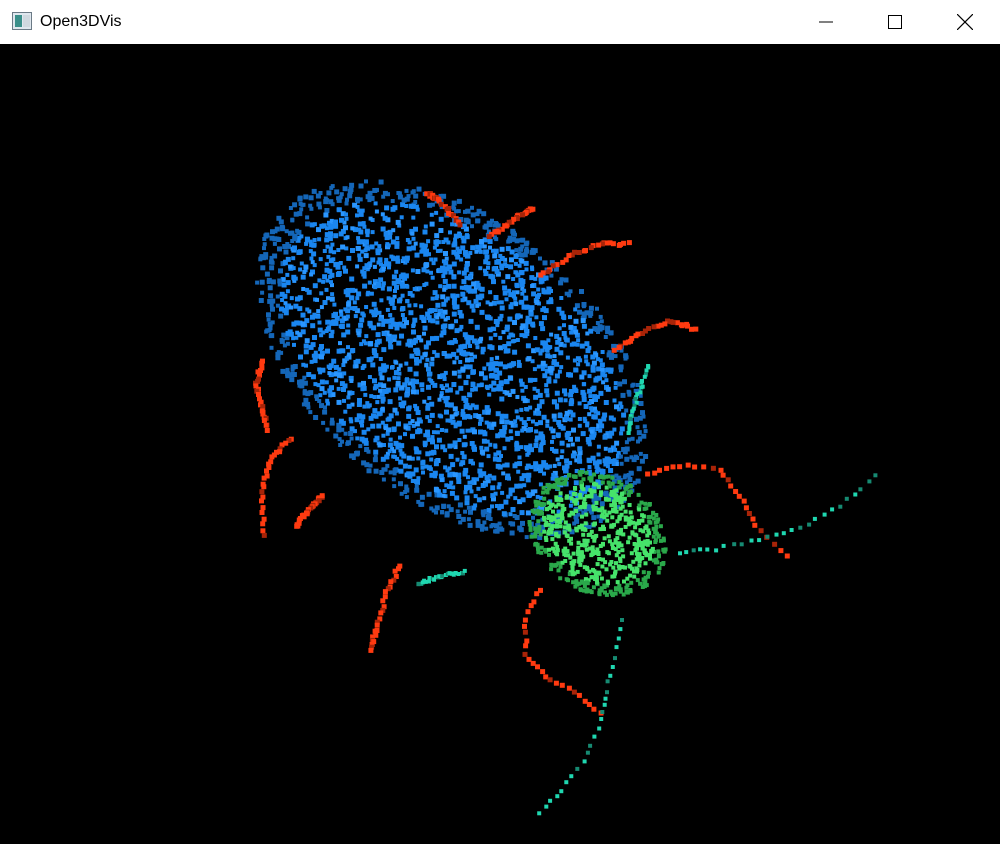 Image resolution: width=1000 pixels, height=844 pixels. I want to click on minimize-icon, so click(826, 22).